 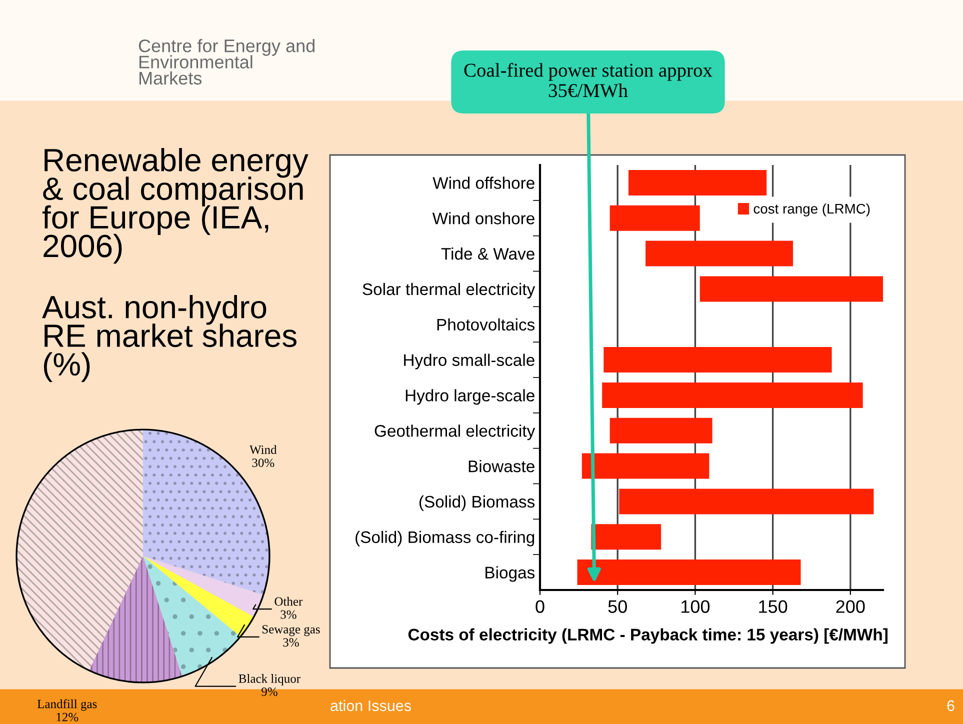 I want to click on slice-label: Landfill gas, so click(x=67, y=705).